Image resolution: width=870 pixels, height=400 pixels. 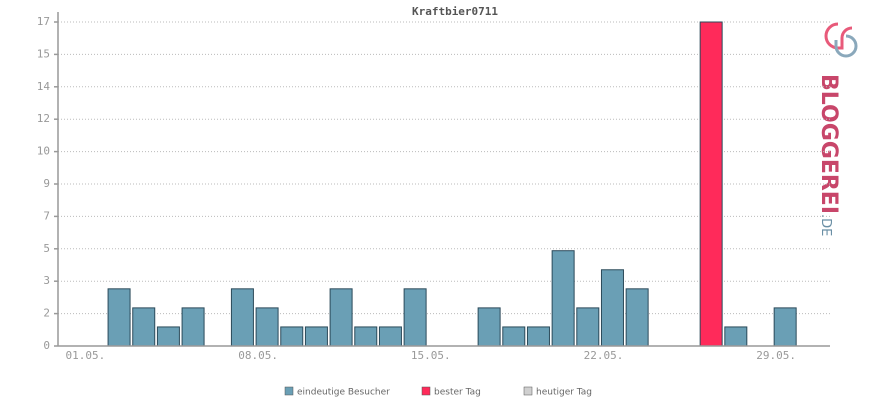 I want to click on legend-label: eindeutige Besucher, so click(x=343, y=393).